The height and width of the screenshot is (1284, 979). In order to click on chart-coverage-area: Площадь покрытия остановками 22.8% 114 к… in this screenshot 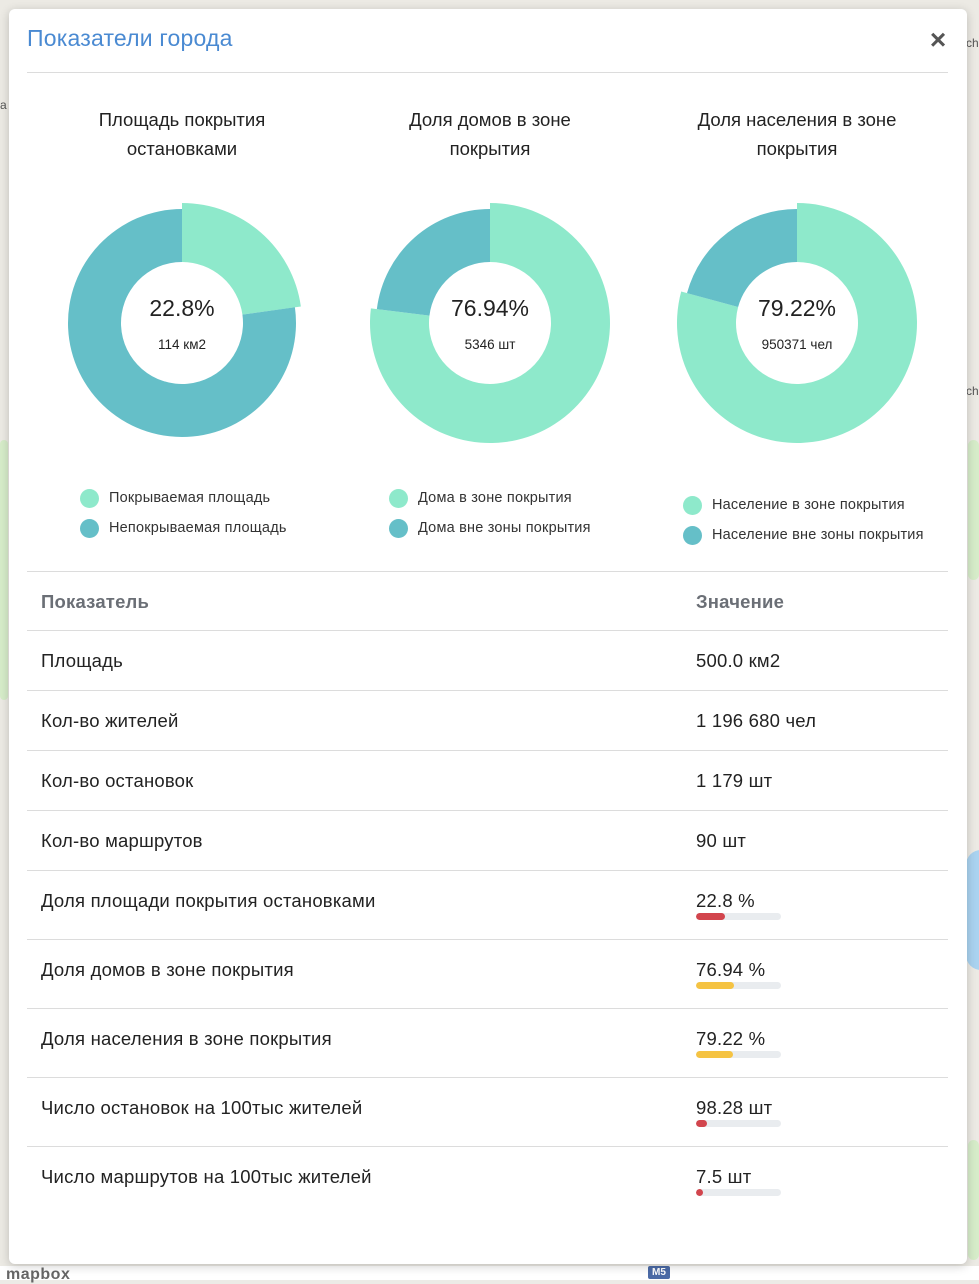, I will do `click(182, 324)`.